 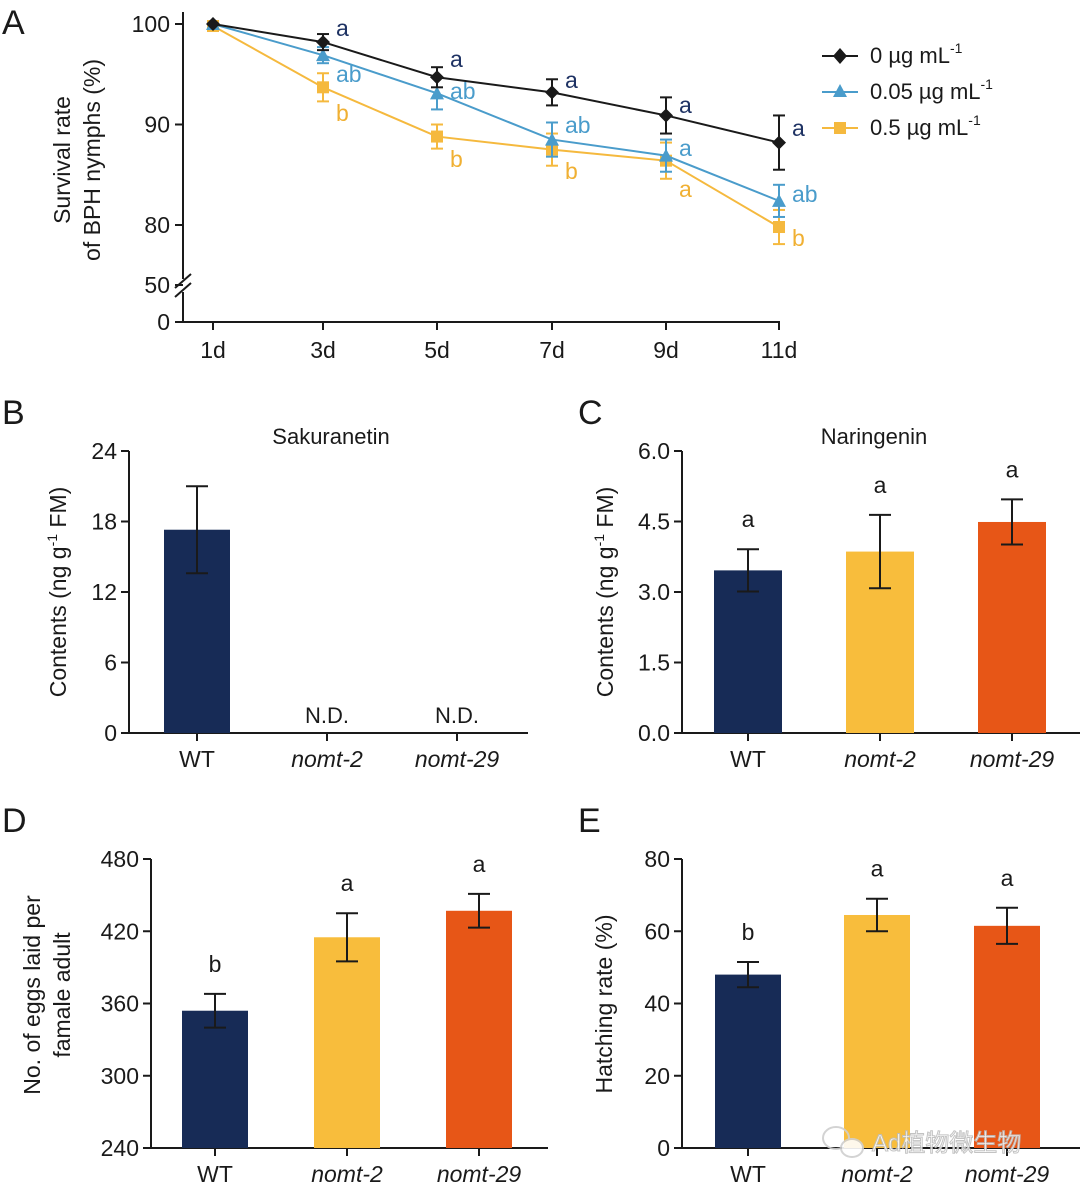 What do you see at coordinates (120, 1148) in the screenshot?
I see `y-tick-label: 240` at bounding box center [120, 1148].